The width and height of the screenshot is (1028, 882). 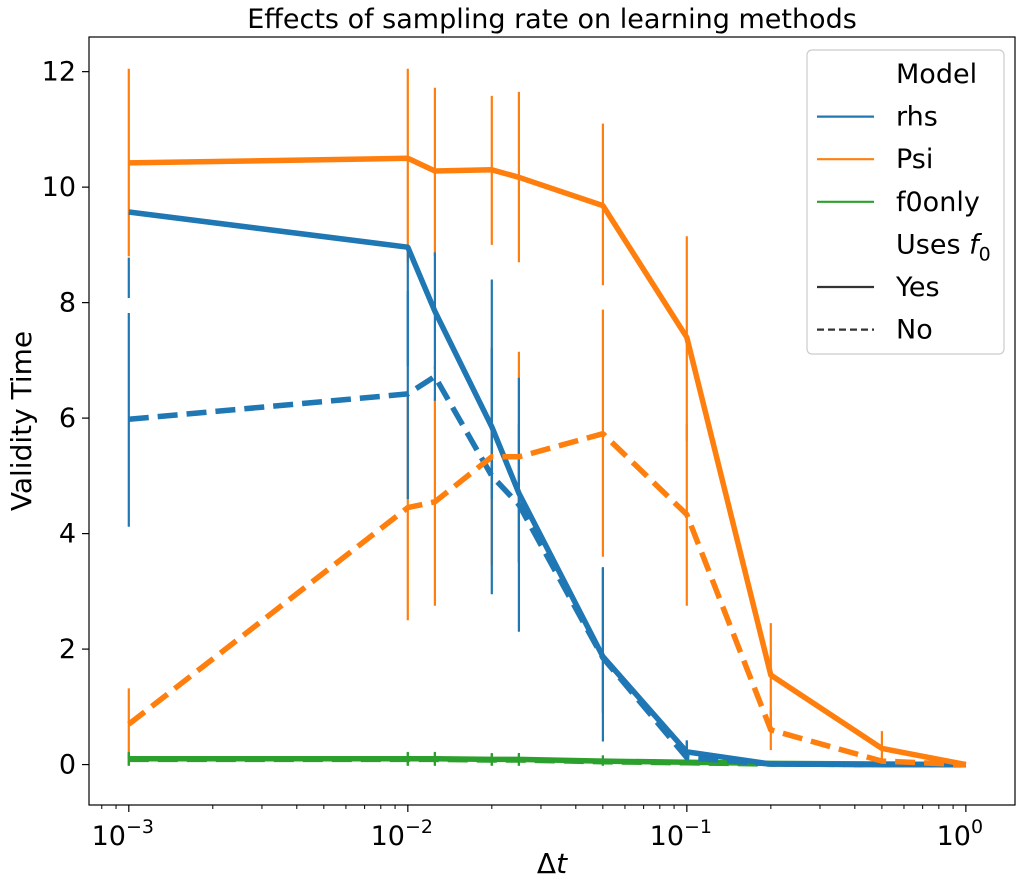 What do you see at coordinates (943, 247) in the screenshot?
I see `legend-label: Uses f0` at bounding box center [943, 247].